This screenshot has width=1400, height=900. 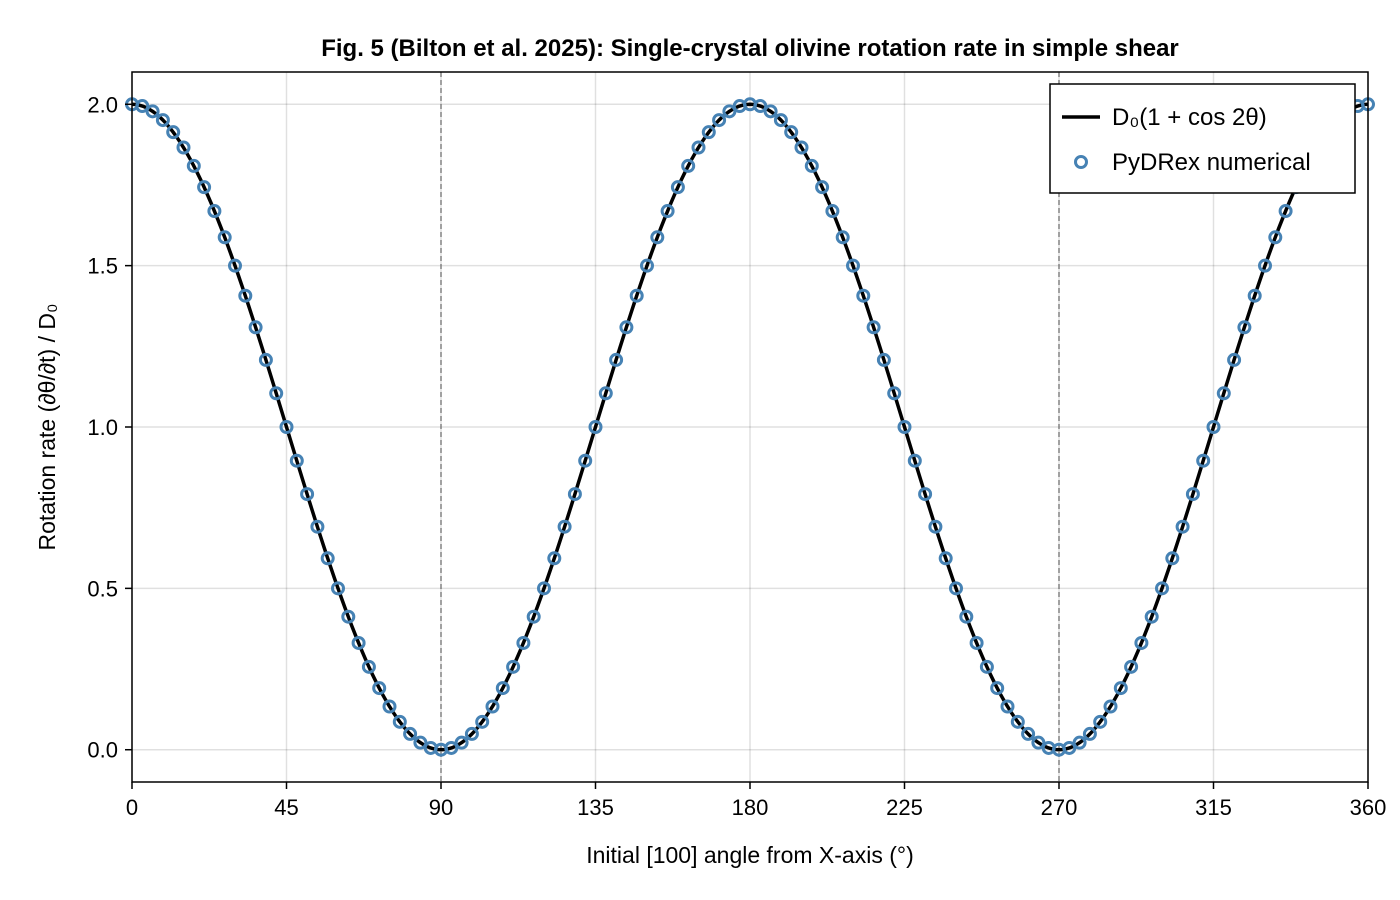 I want to click on legend-label-analytic: D₀(1 + cos 2θ), so click(x=1189, y=117).